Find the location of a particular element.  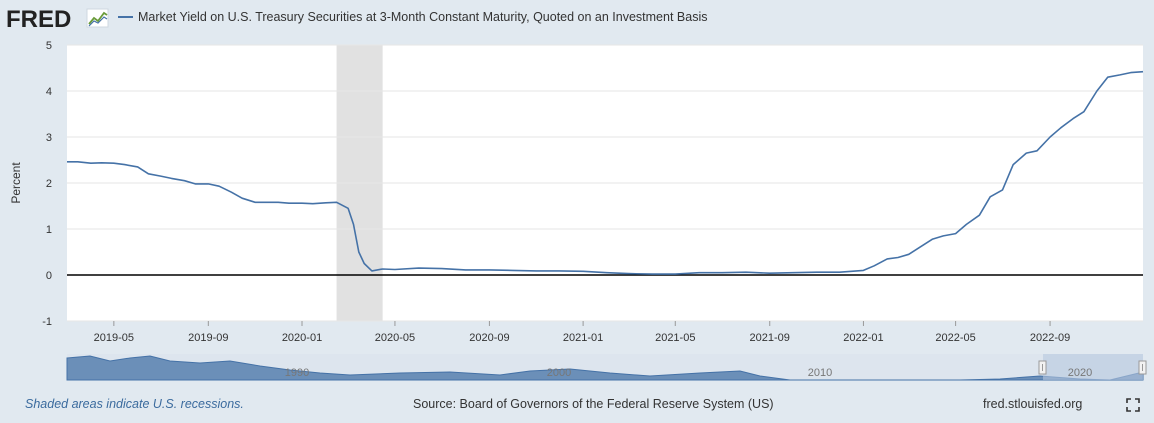

fred-url-link: fred.stlouisfed.org is located at coordinates (1033, 404).